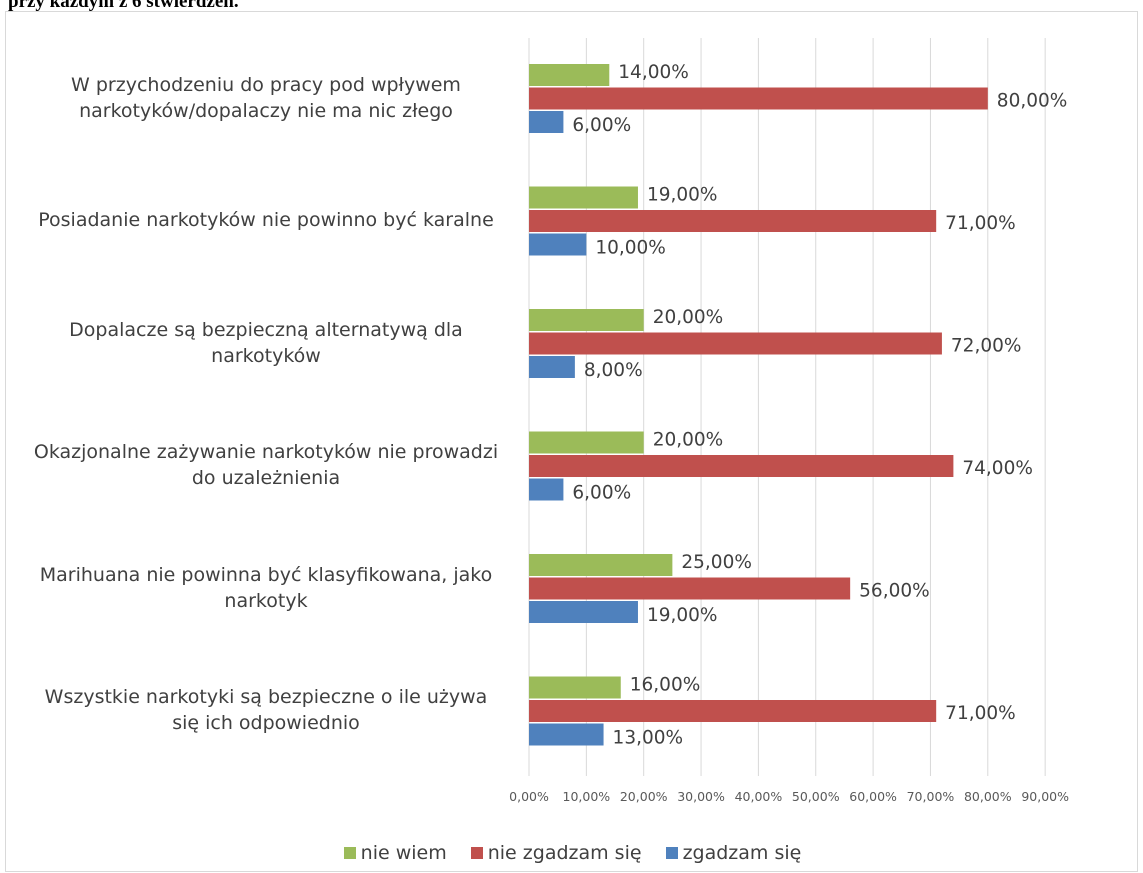 The image size is (1143, 873). What do you see at coordinates (630, 248) in the screenshot?
I see `data-label: 10,00%` at bounding box center [630, 248].